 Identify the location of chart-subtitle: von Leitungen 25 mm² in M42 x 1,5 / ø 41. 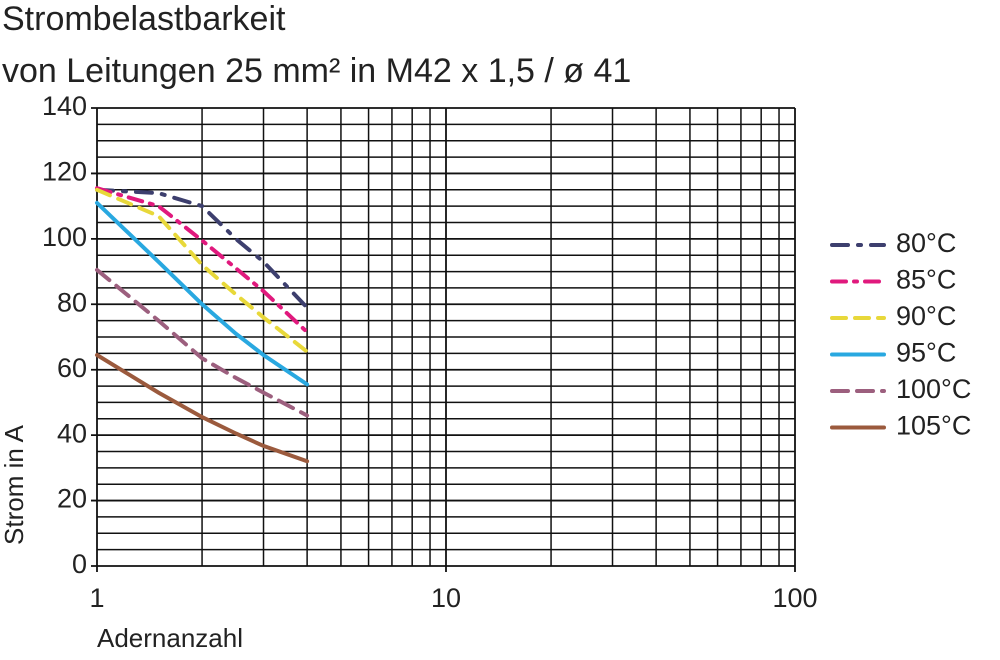
(316, 71).